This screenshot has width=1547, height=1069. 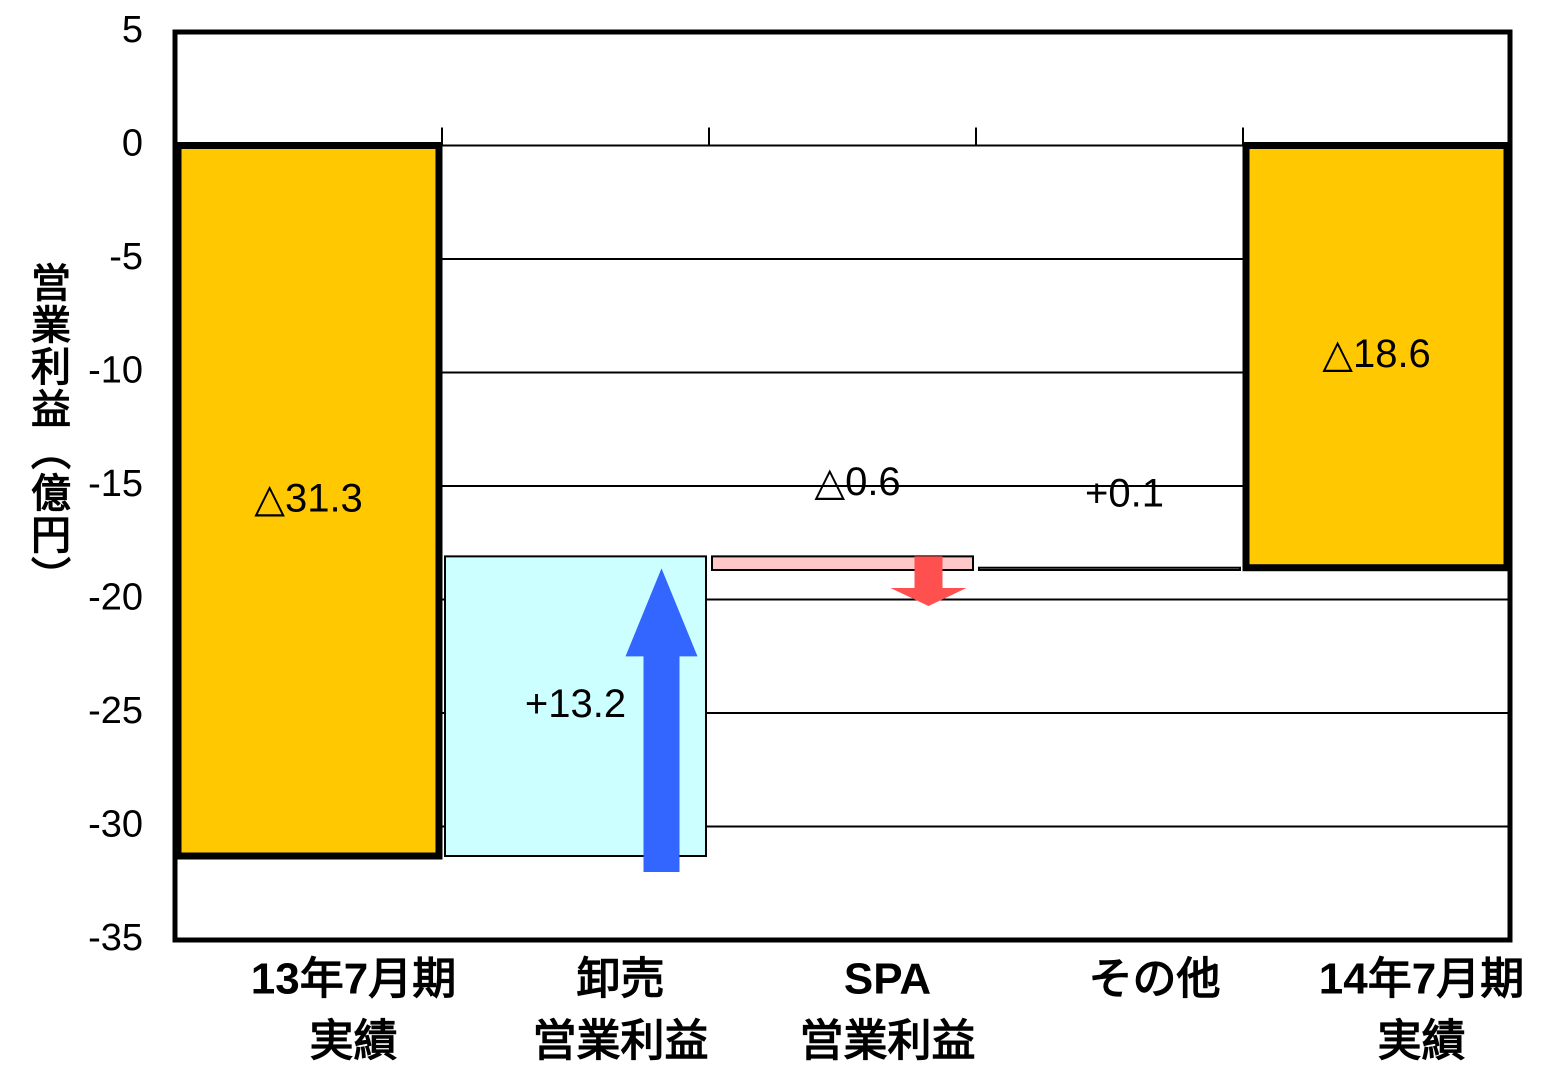 I want to click on value-label: +13.2, so click(x=575, y=704).